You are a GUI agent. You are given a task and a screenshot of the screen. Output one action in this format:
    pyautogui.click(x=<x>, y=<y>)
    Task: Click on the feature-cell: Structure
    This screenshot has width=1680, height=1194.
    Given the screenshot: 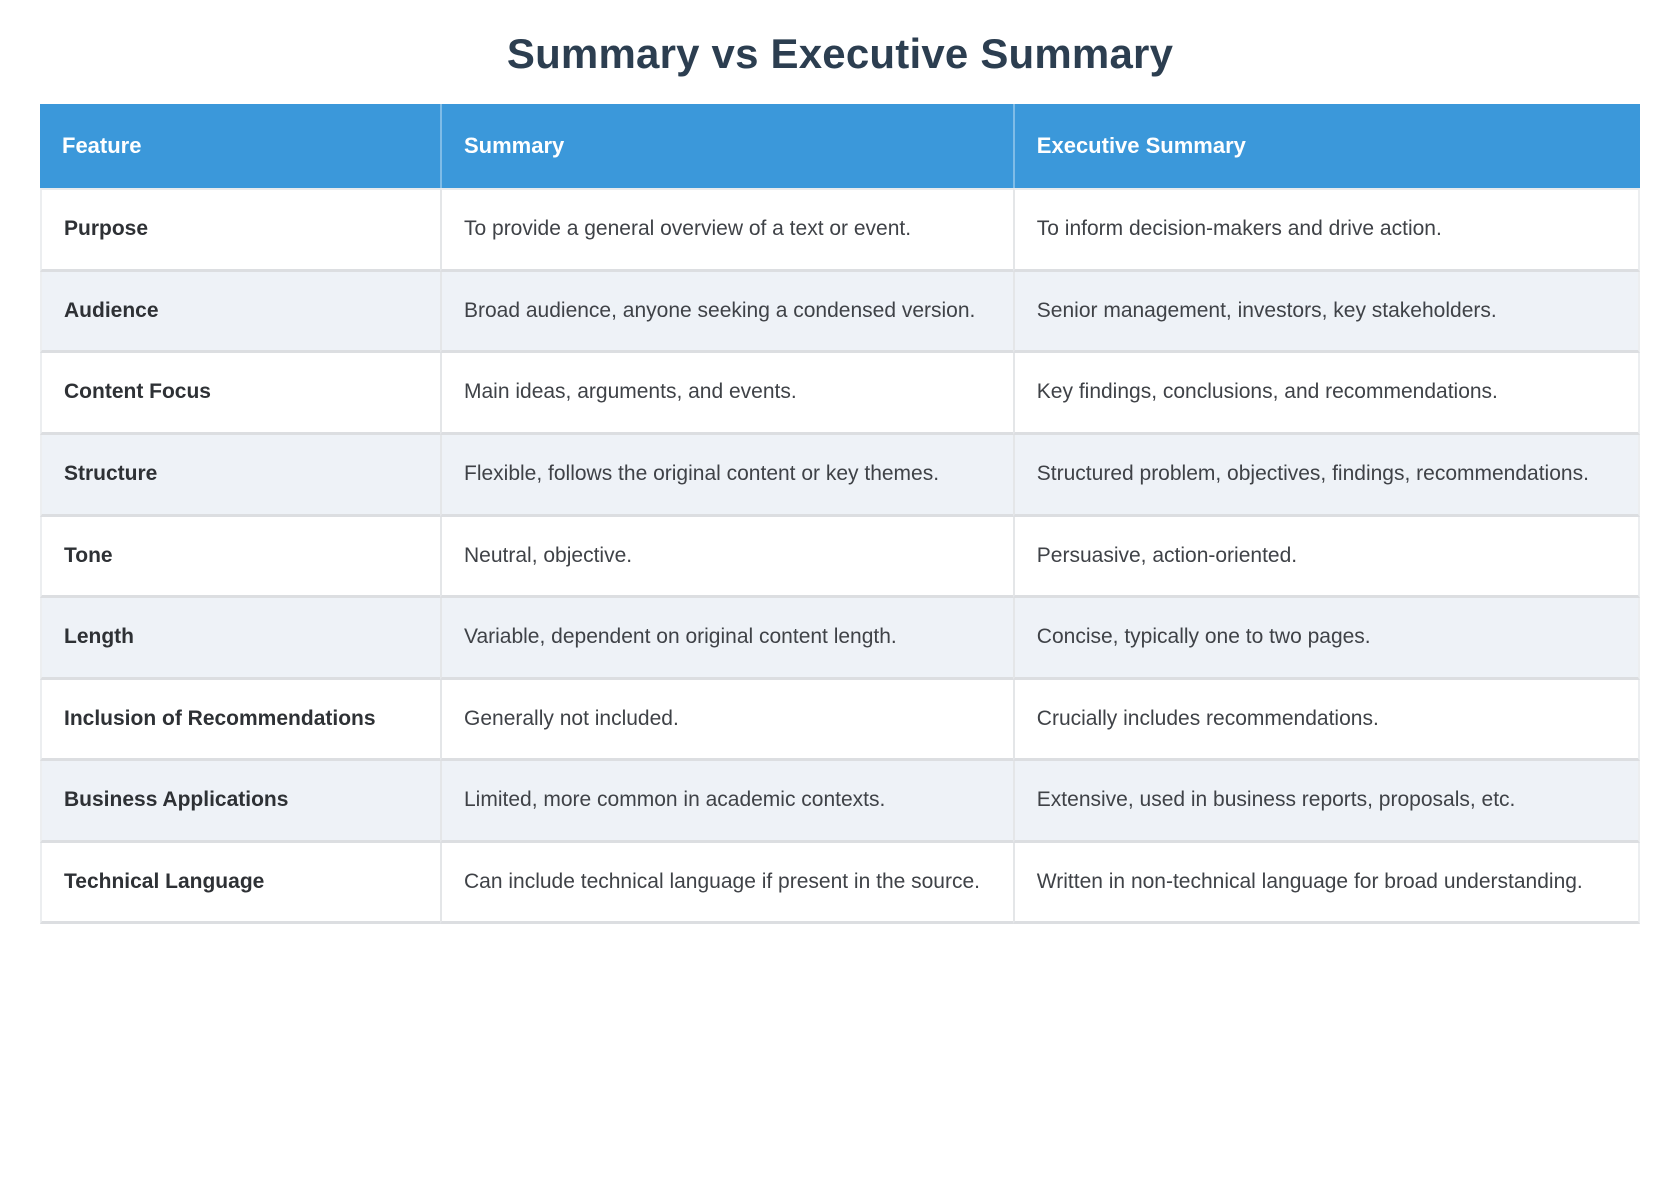 What is the action you would take?
    pyautogui.click(x=240, y=476)
    